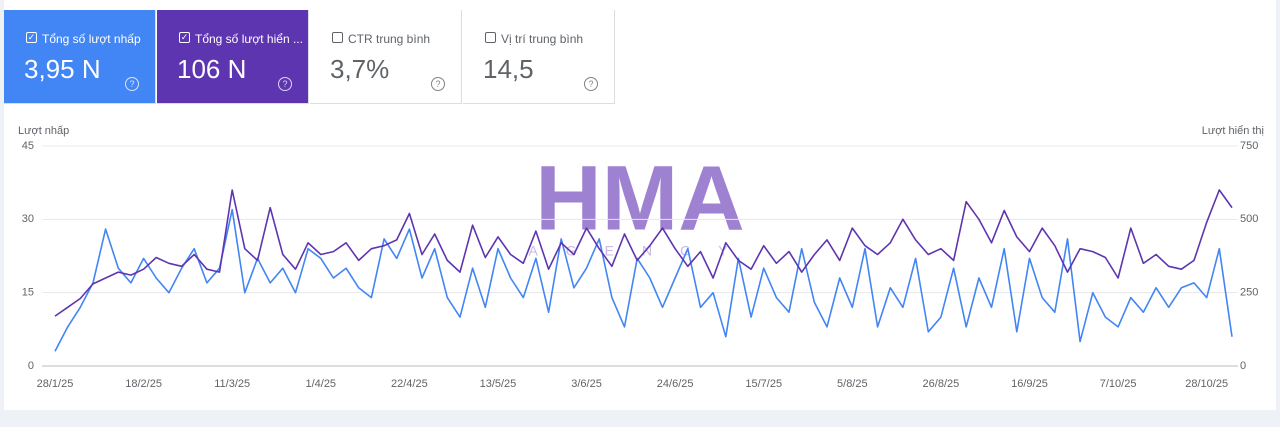 The image size is (1280, 427). Describe the element at coordinates (941, 384) in the screenshot. I see `x-tick-label: 26/8/25` at that location.